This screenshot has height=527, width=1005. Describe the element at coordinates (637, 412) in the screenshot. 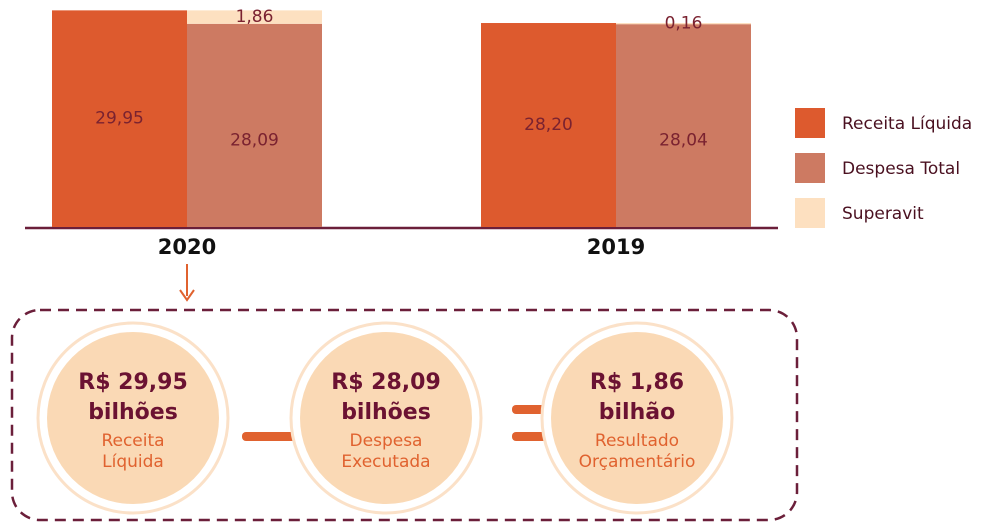

I see `summary-unit: bilhão` at that location.